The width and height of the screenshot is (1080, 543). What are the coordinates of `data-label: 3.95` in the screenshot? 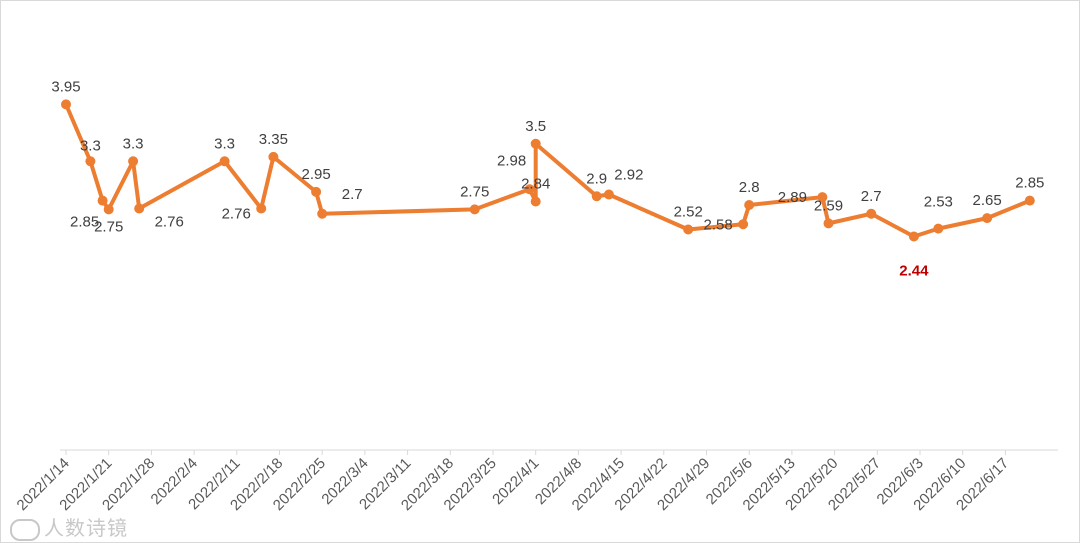 It's located at (65, 86).